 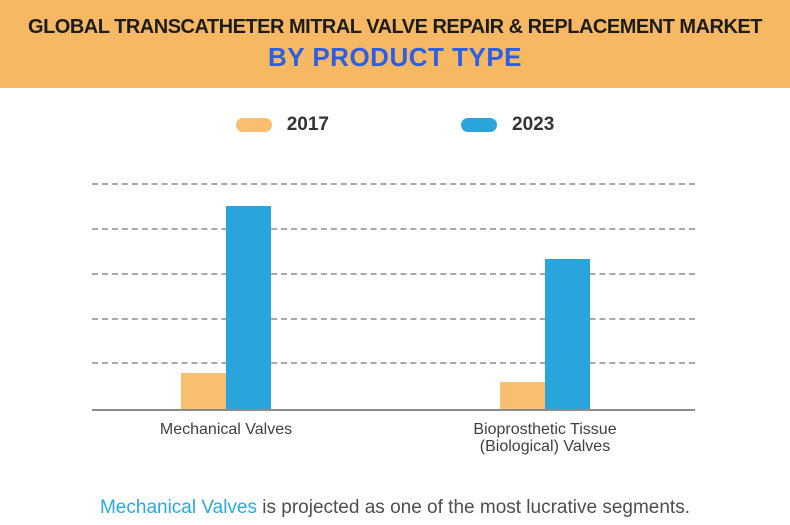 What do you see at coordinates (522, 395) in the screenshot?
I see `bar-2017-bioprosthetic-valves` at bounding box center [522, 395].